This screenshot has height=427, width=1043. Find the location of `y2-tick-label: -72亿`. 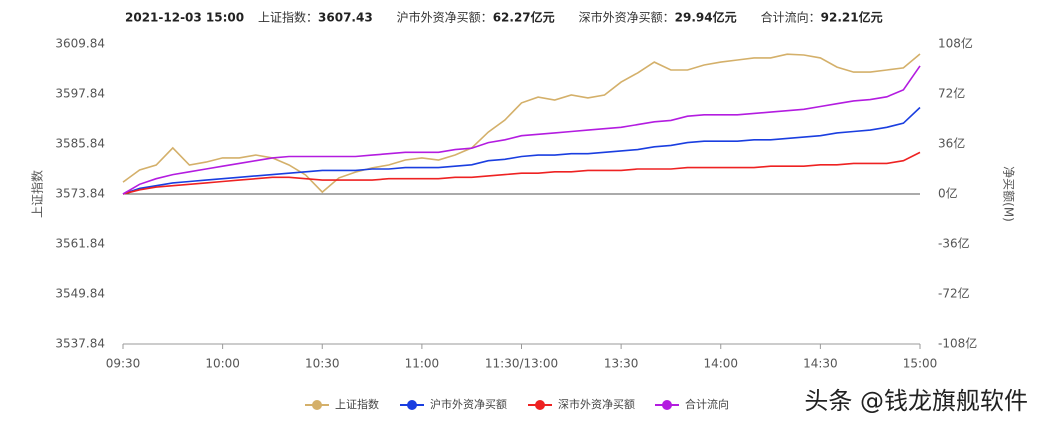

y2-tick-label: -72亿 is located at coordinates (954, 293).